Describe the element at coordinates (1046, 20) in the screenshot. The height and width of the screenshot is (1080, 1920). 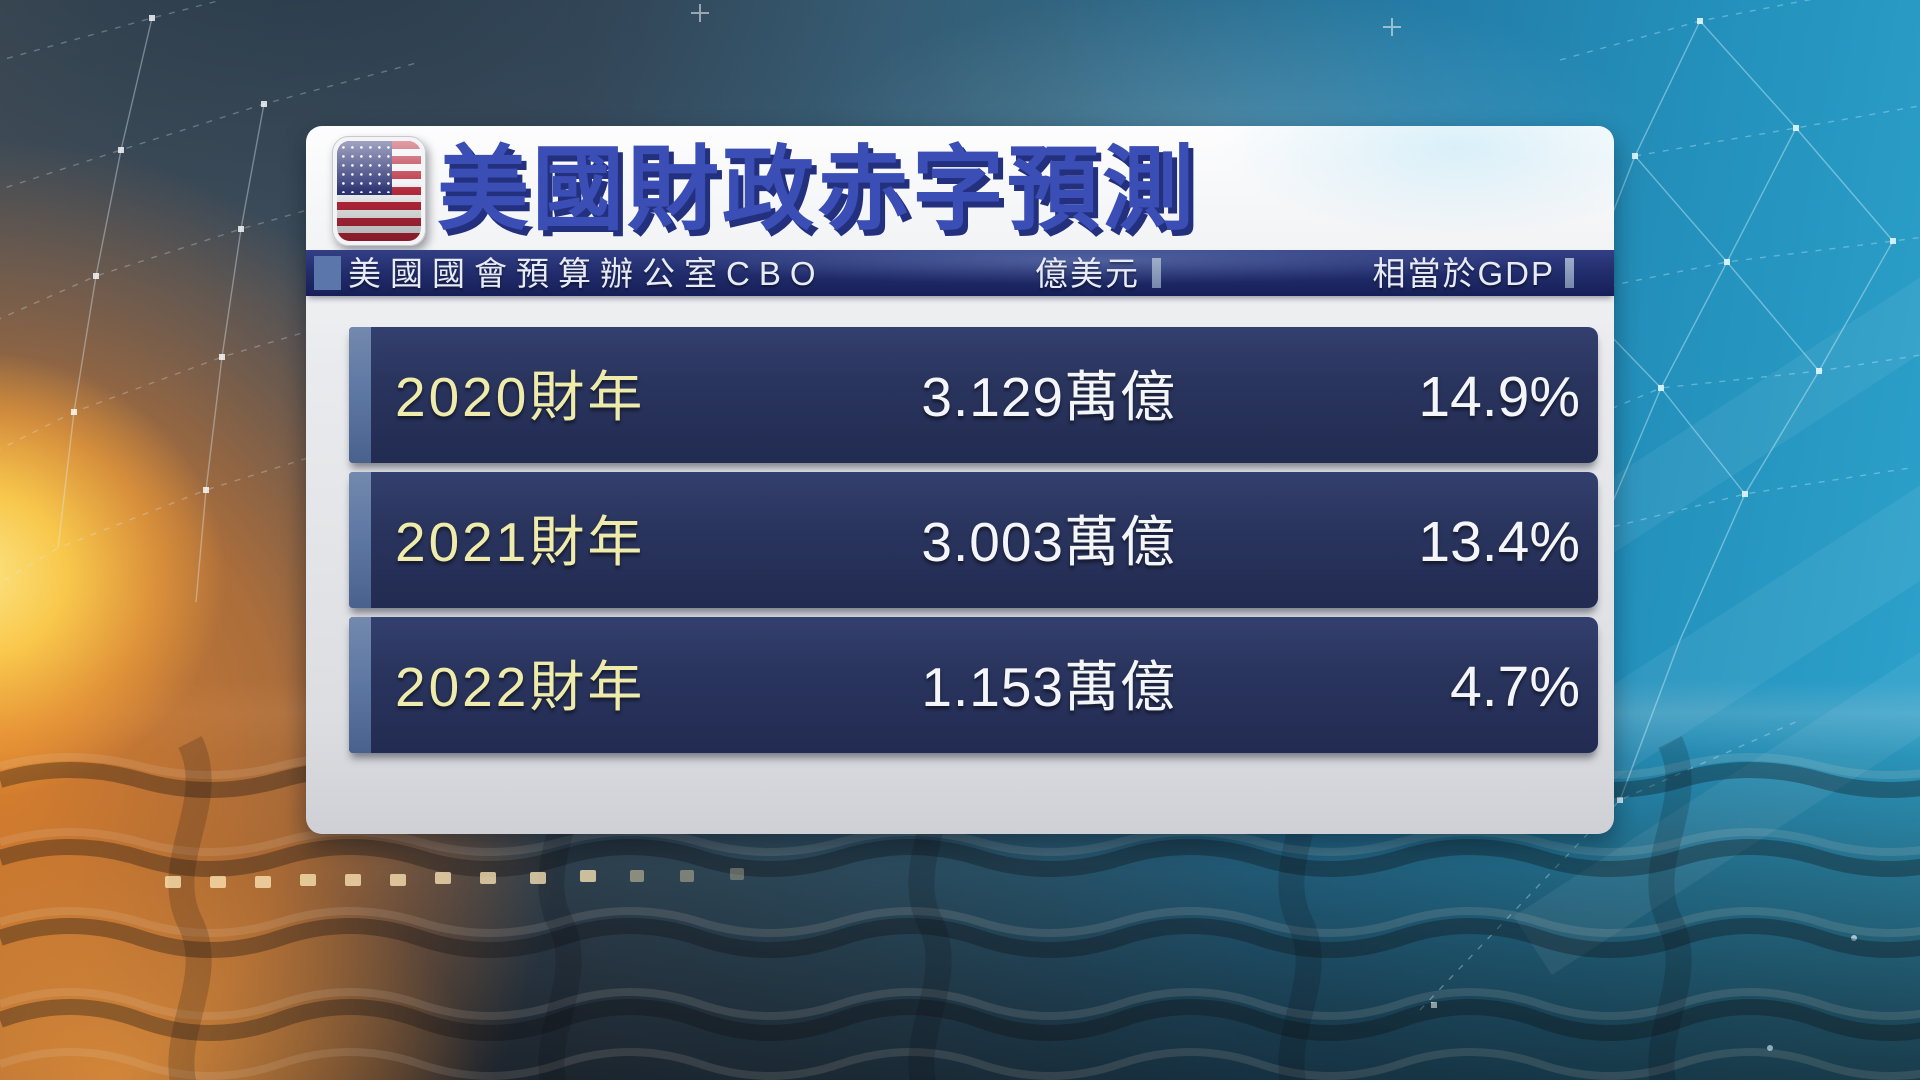
I see `plus-marks` at that location.